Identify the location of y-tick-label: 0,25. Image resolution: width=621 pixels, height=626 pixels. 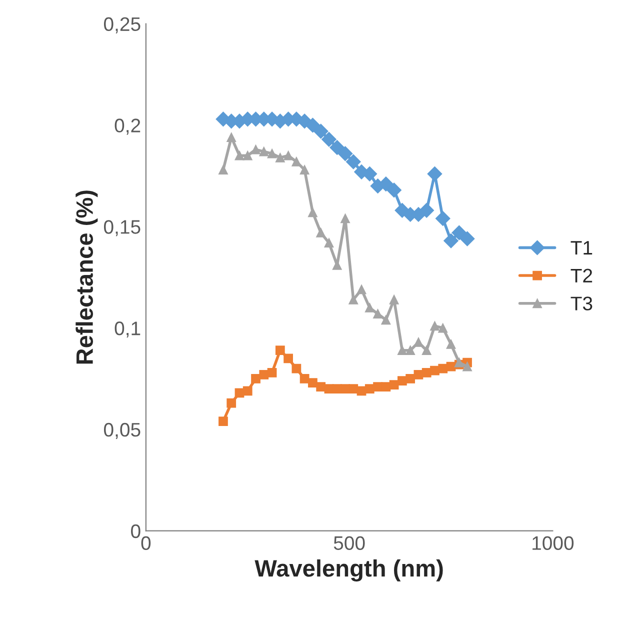
(122, 25).